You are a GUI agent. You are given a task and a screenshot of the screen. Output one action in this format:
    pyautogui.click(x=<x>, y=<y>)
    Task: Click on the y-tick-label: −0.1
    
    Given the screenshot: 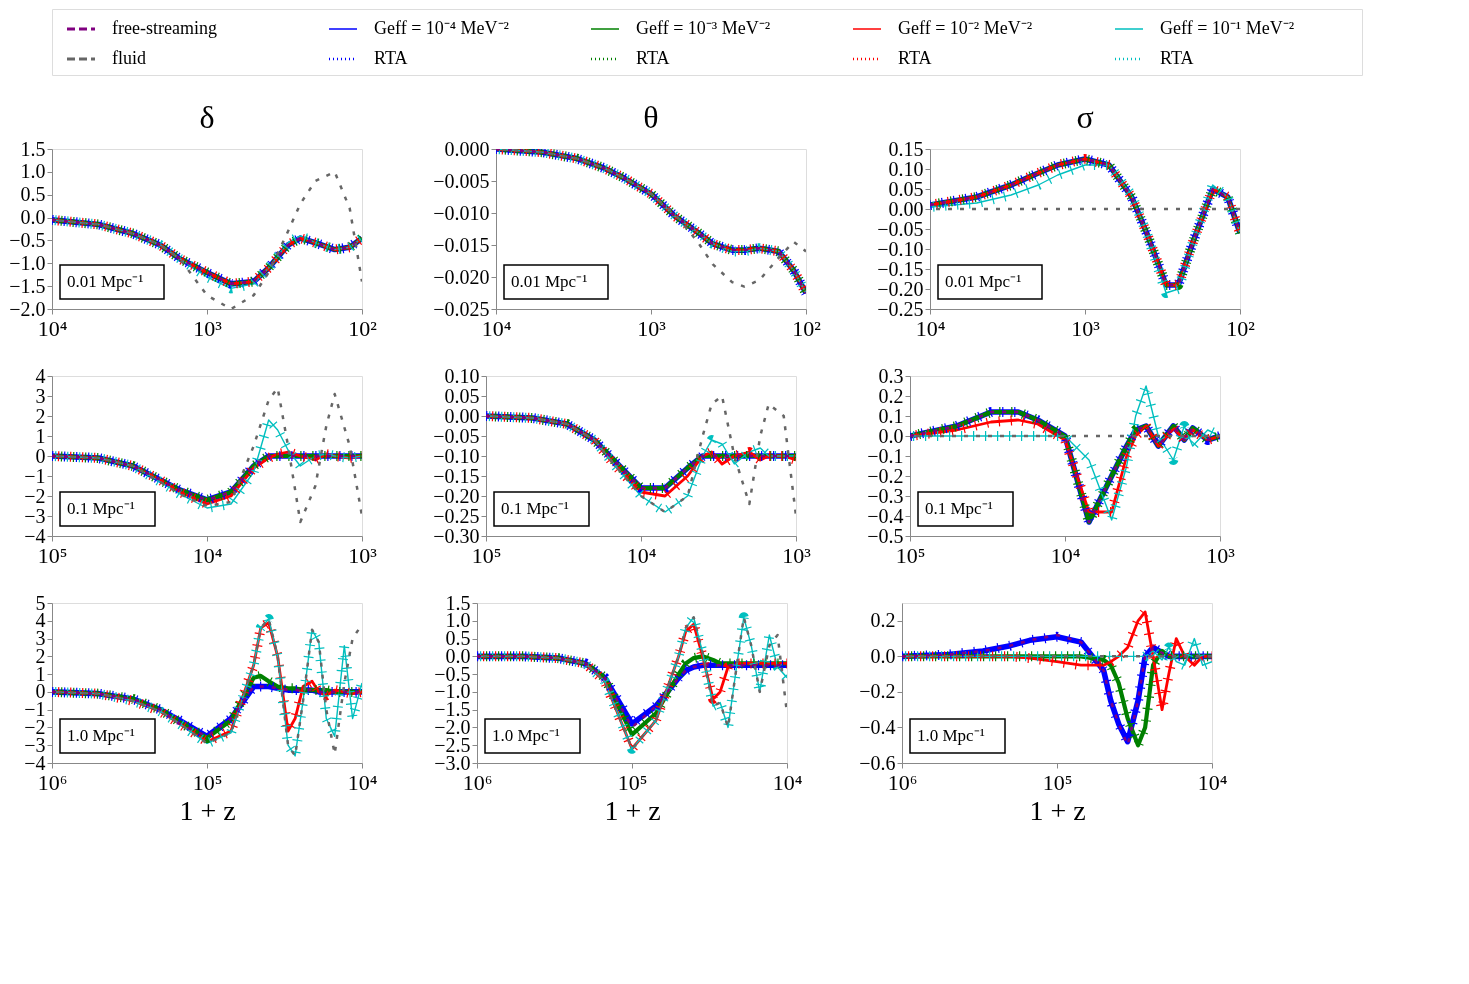 What is the action you would take?
    pyautogui.click(x=885, y=455)
    